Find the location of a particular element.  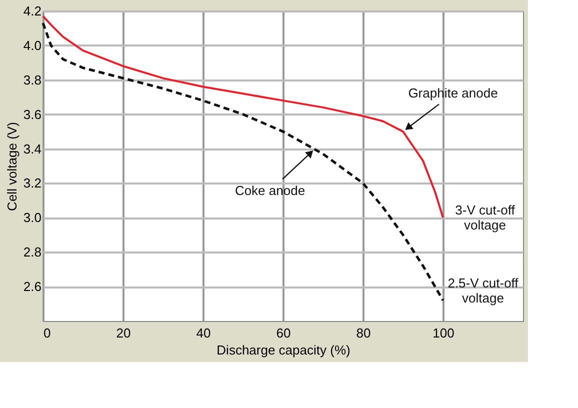

x-tick-label: 80 is located at coordinates (363, 333).